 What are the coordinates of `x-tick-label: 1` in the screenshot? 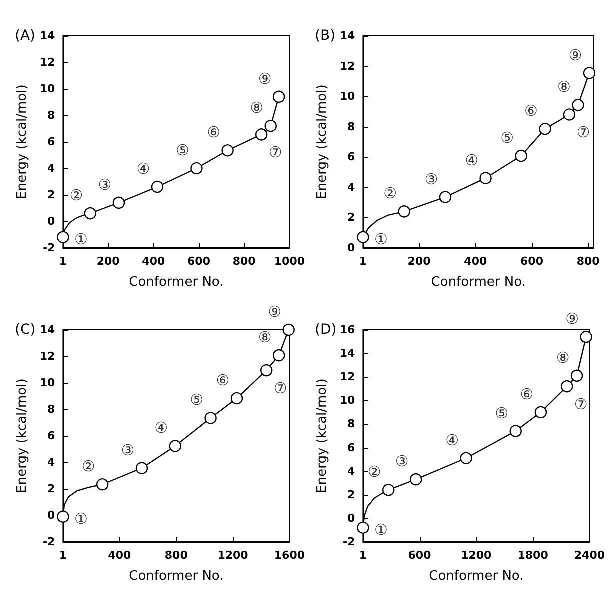 It's located at (363, 261).